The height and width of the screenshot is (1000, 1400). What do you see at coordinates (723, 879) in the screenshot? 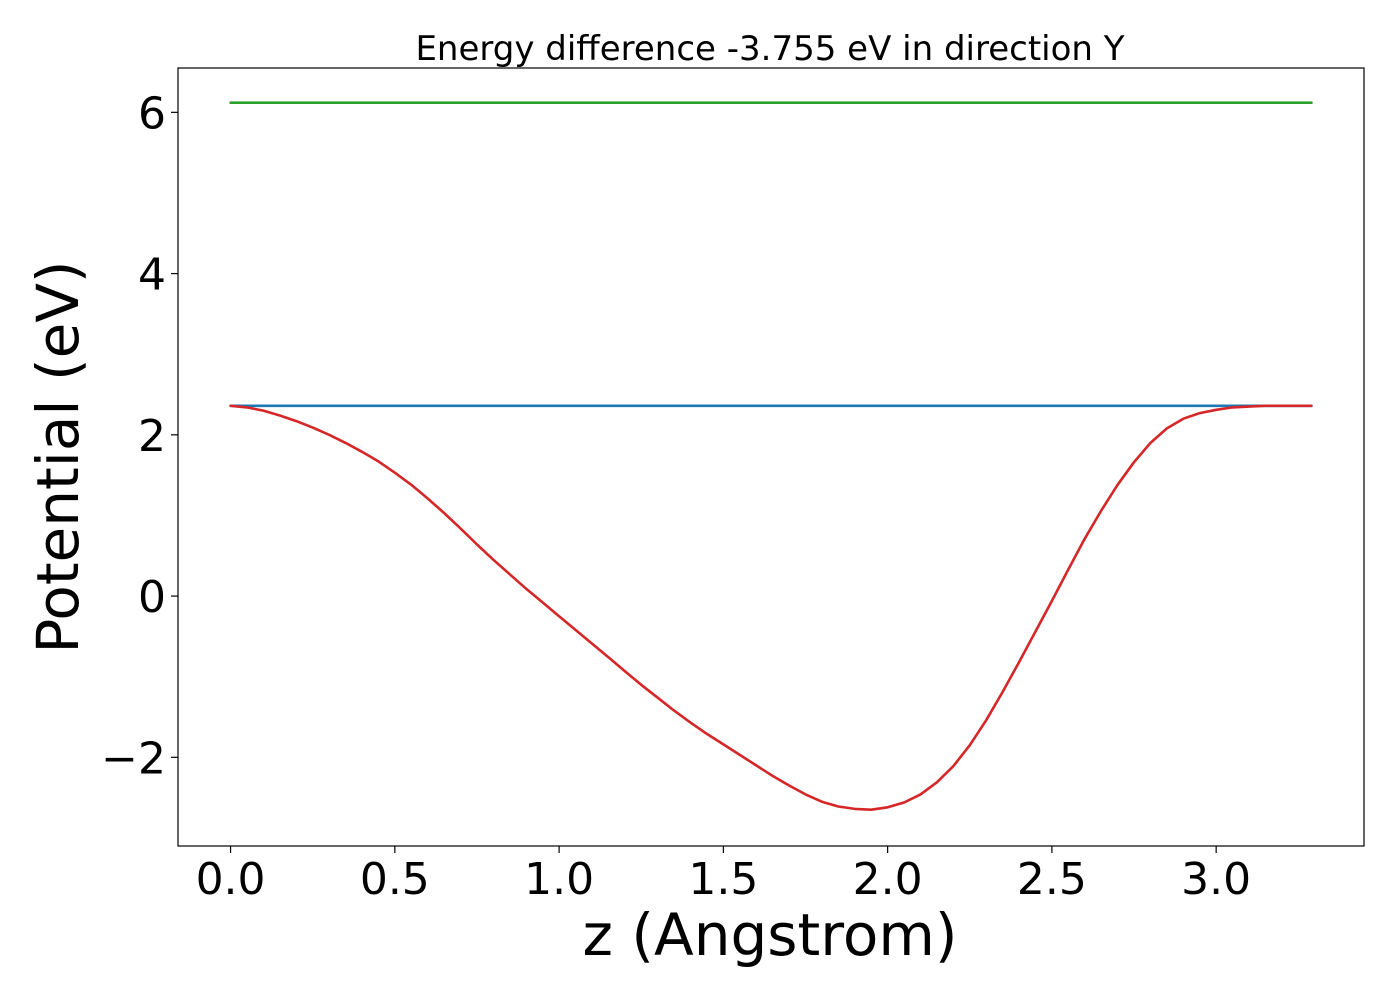
I see `x-tick-label: 1.5` at bounding box center [723, 879].